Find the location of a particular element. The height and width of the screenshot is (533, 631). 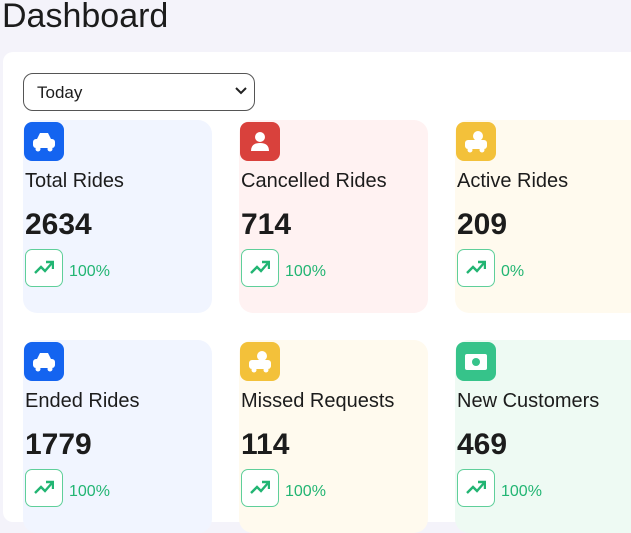

card-label: Ended Rides is located at coordinates (82, 401).